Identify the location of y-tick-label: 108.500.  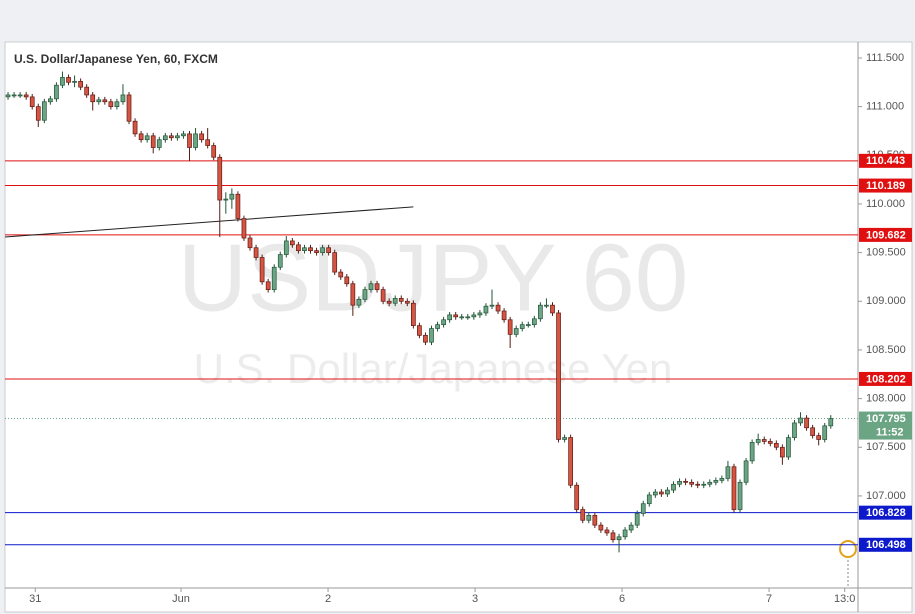
(886, 350).